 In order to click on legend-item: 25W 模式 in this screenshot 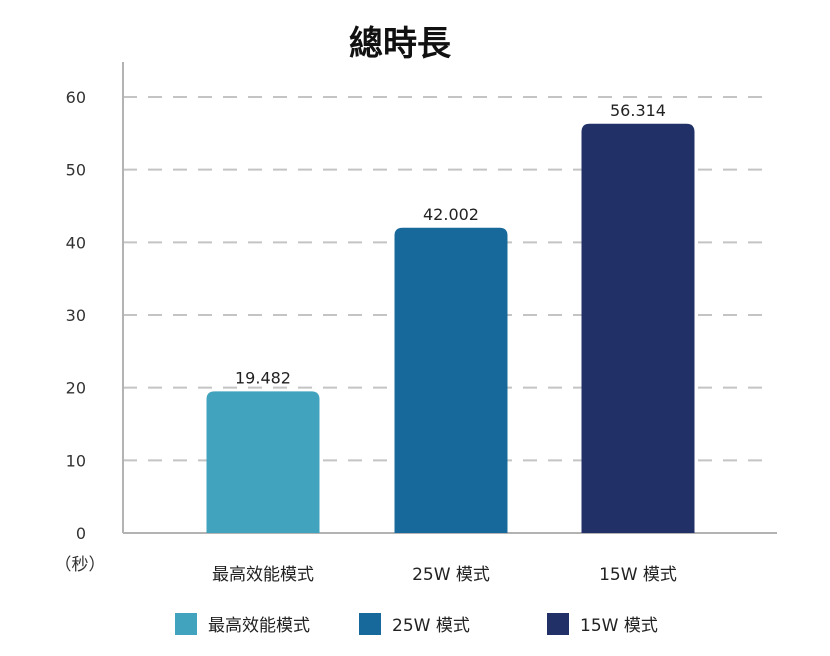, I will do `click(414, 624)`.